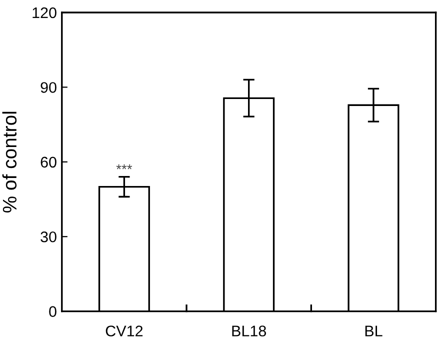 This screenshot has height=357, width=442. Describe the element at coordinates (373, 331) in the screenshot. I see `x-tick-label: BL` at that location.